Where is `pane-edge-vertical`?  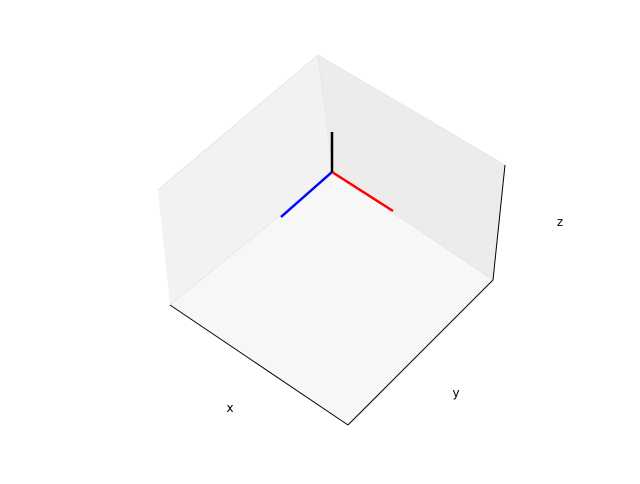 pane-edge-vertical is located at coordinates (325, 113).